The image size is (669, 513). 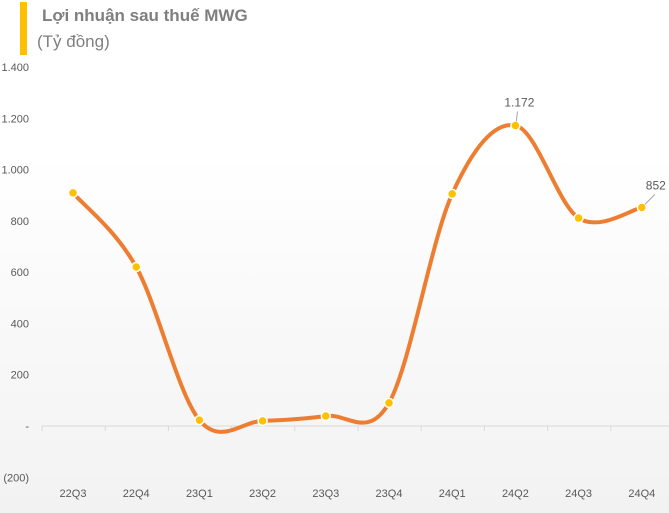 I want to click on data-point-24Q1, so click(x=452, y=194).